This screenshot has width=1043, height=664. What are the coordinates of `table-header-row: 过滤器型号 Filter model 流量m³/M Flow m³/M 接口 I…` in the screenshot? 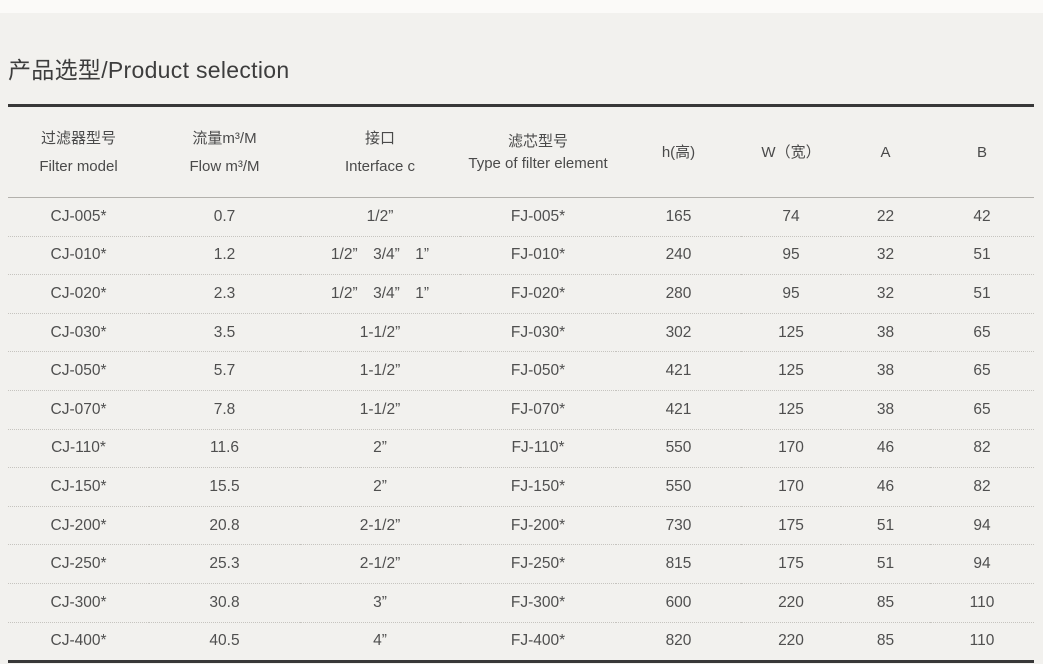 It's located at (521, 151).